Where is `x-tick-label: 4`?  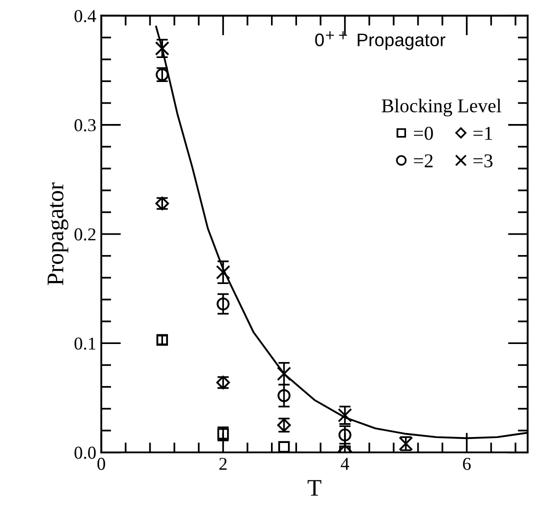
x-tick-label: 4 is located at coordinates (345, 464).